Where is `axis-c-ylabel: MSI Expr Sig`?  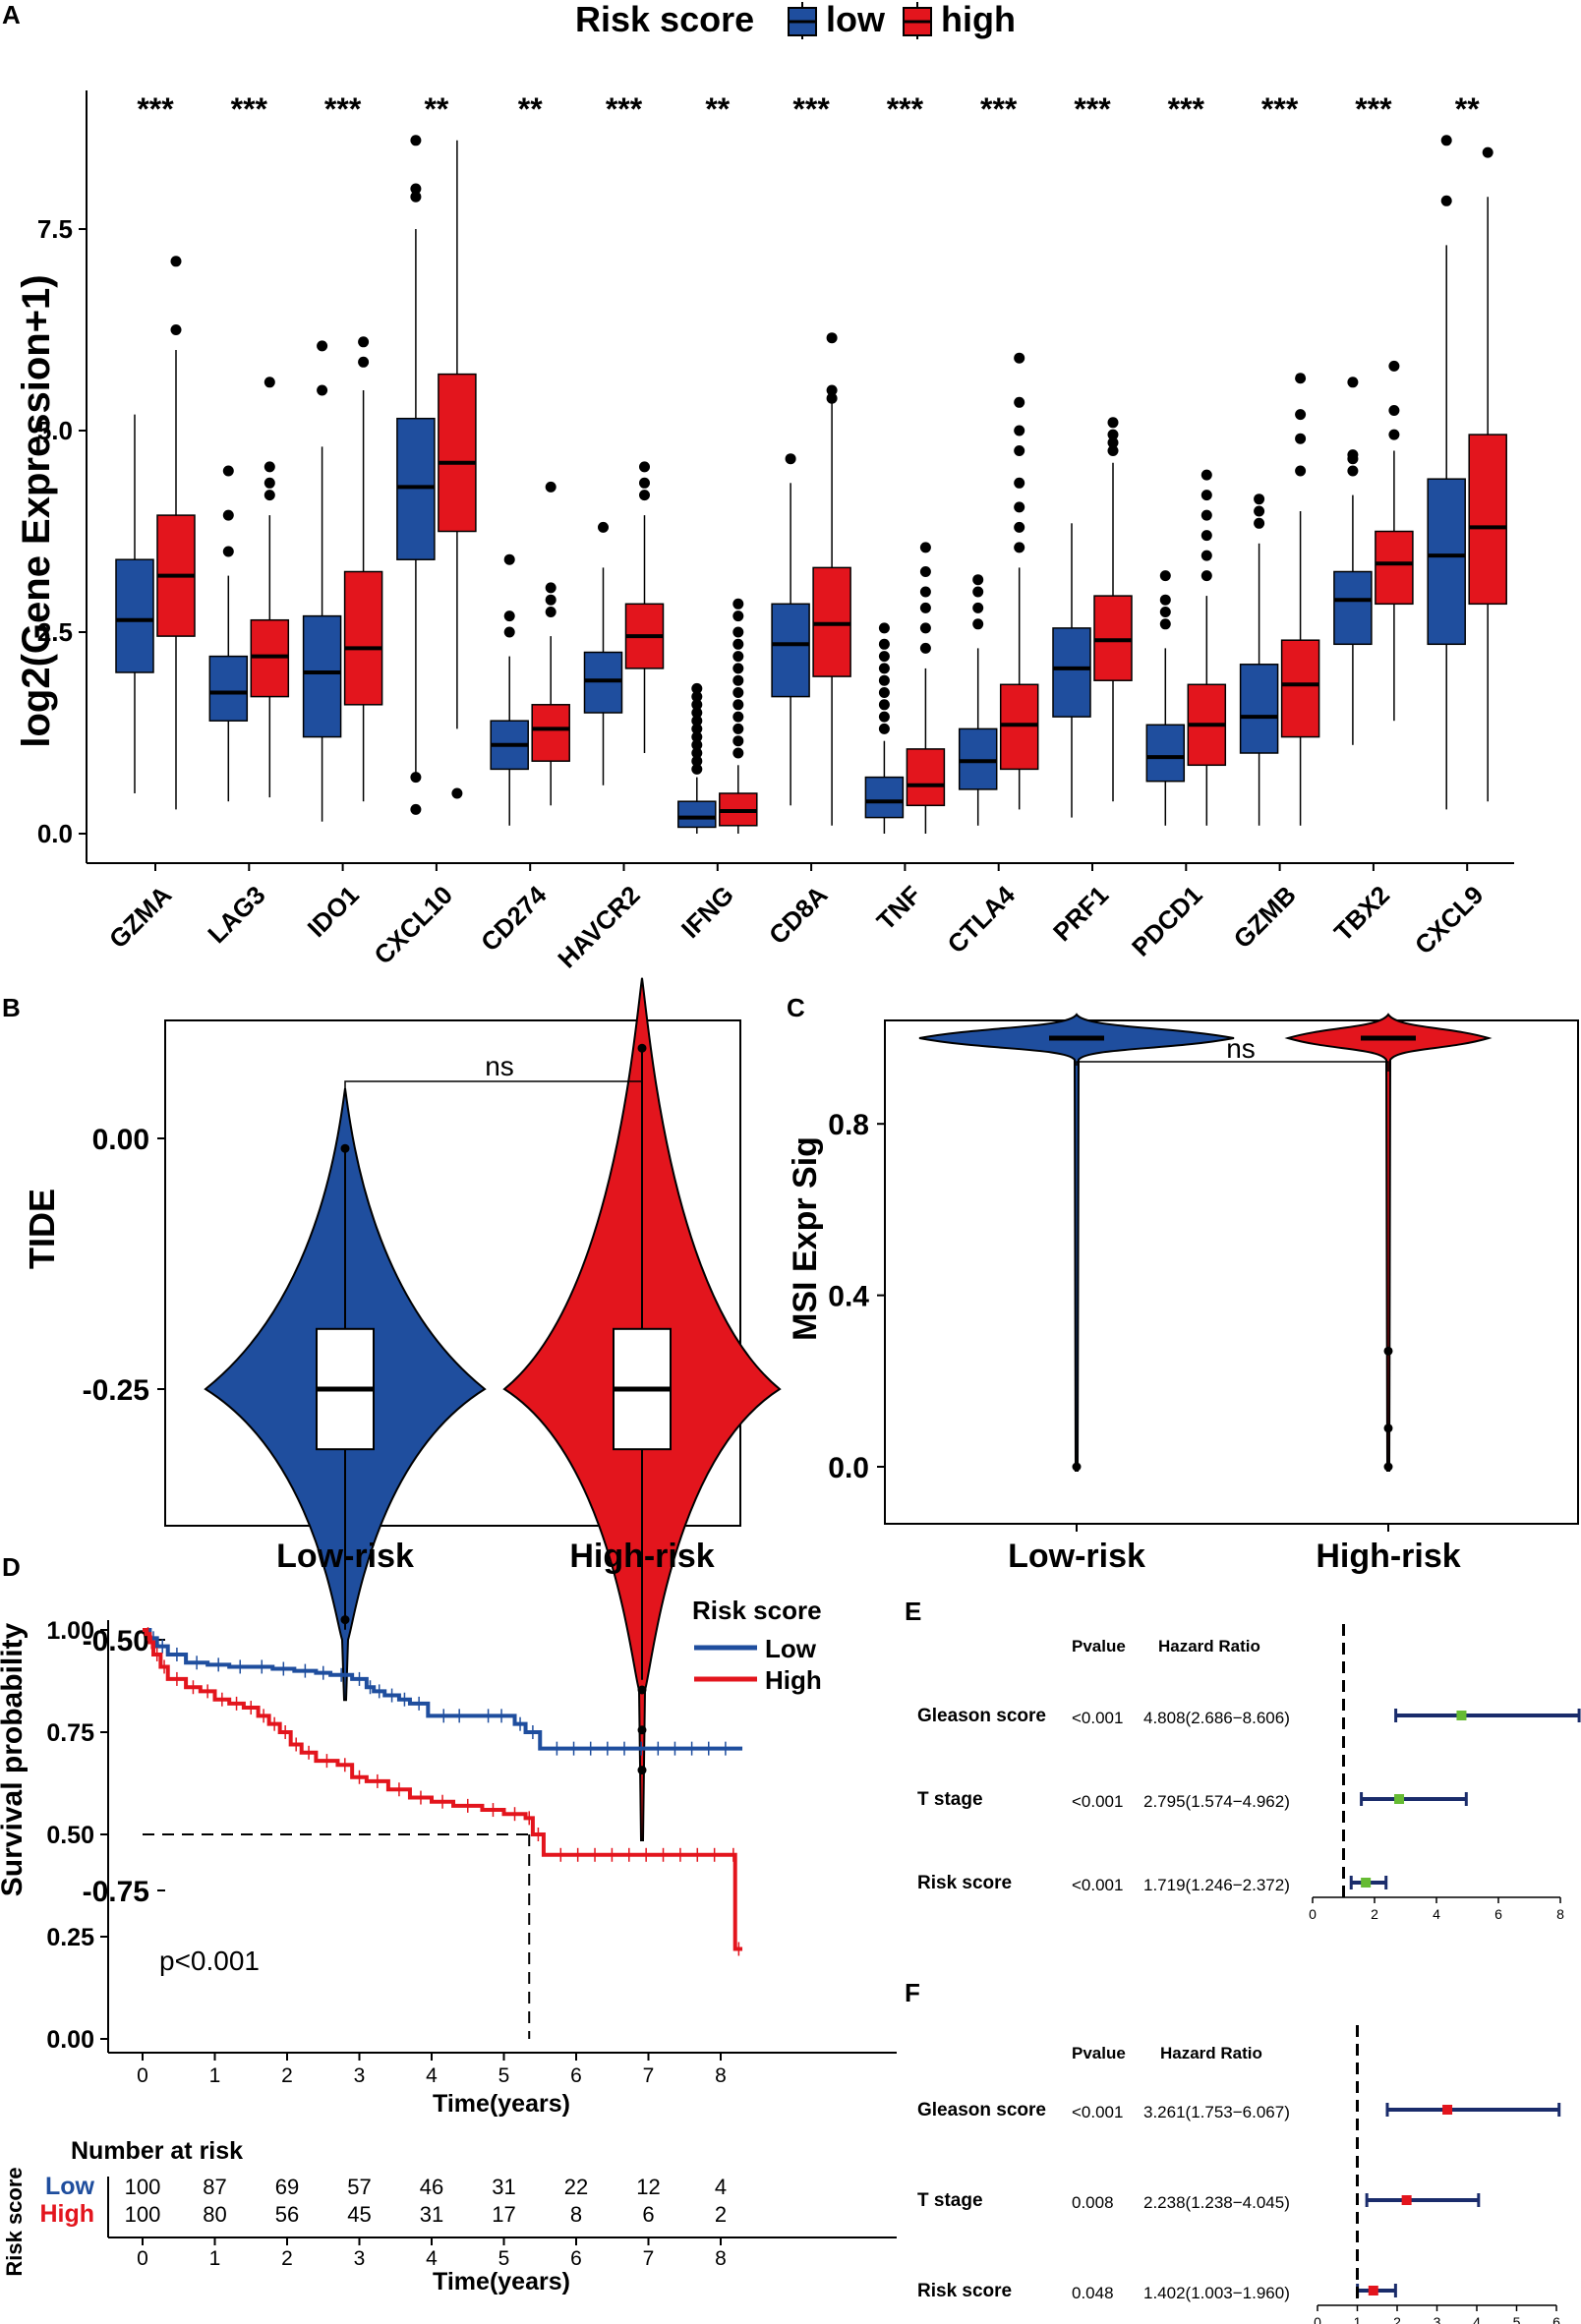
axis-c-ylabel: MSI Expr Sig is located at coordinates (805, 1238).